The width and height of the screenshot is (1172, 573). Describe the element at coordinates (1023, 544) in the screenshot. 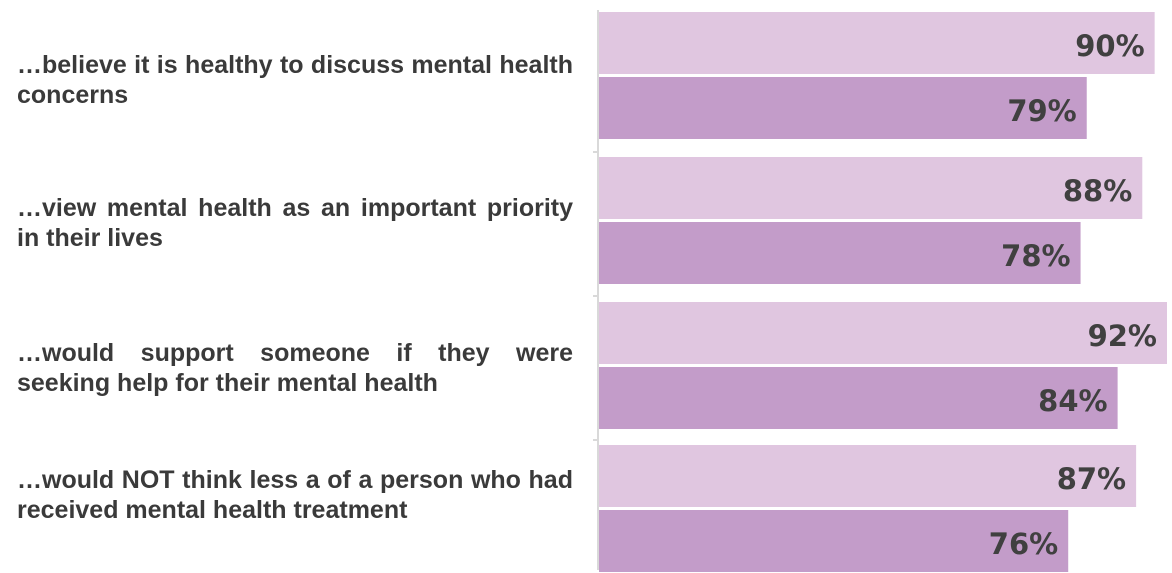

I see `data-label-would-not-think-less-series-2: 76%` at that location.